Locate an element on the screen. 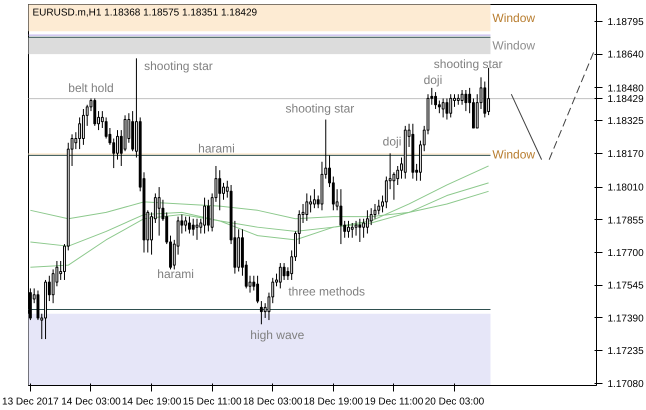 The width and height of the screenshot is (646, 410). ref-line-label: 1.18429 is located at coordinates (626, 100).